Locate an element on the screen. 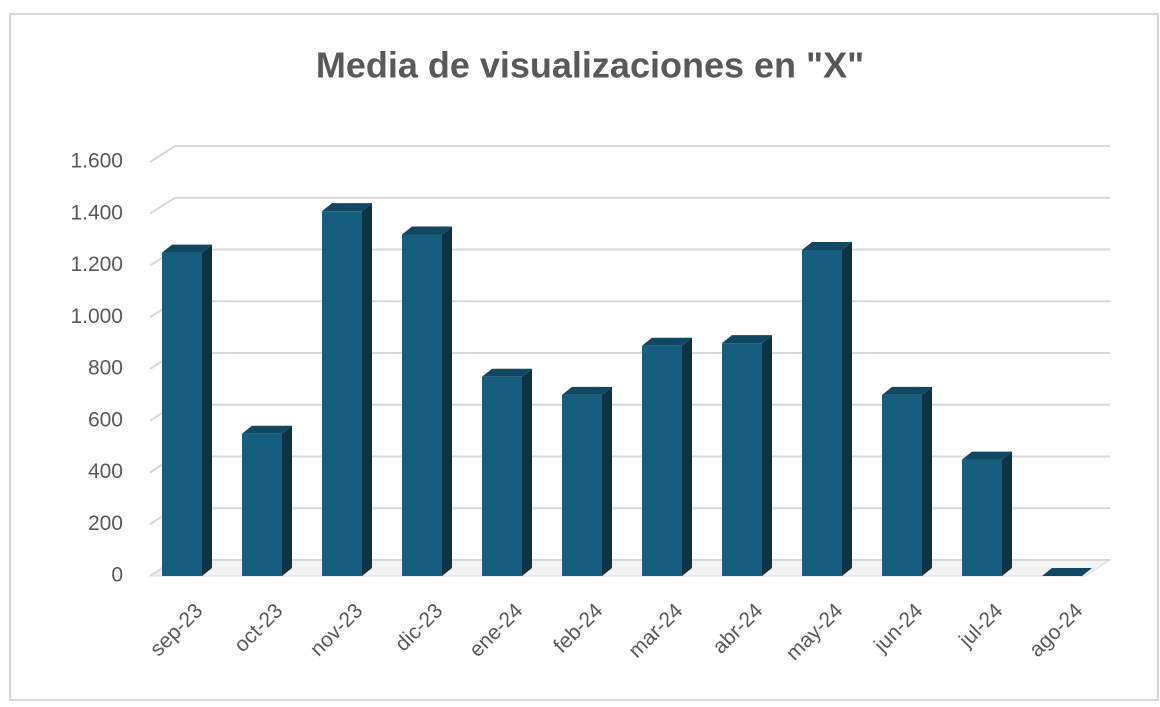 Image resolution: width=1160 pixels, height=707 pixels. y-tick-label: 1.000 is located at coordinates (96, 316).